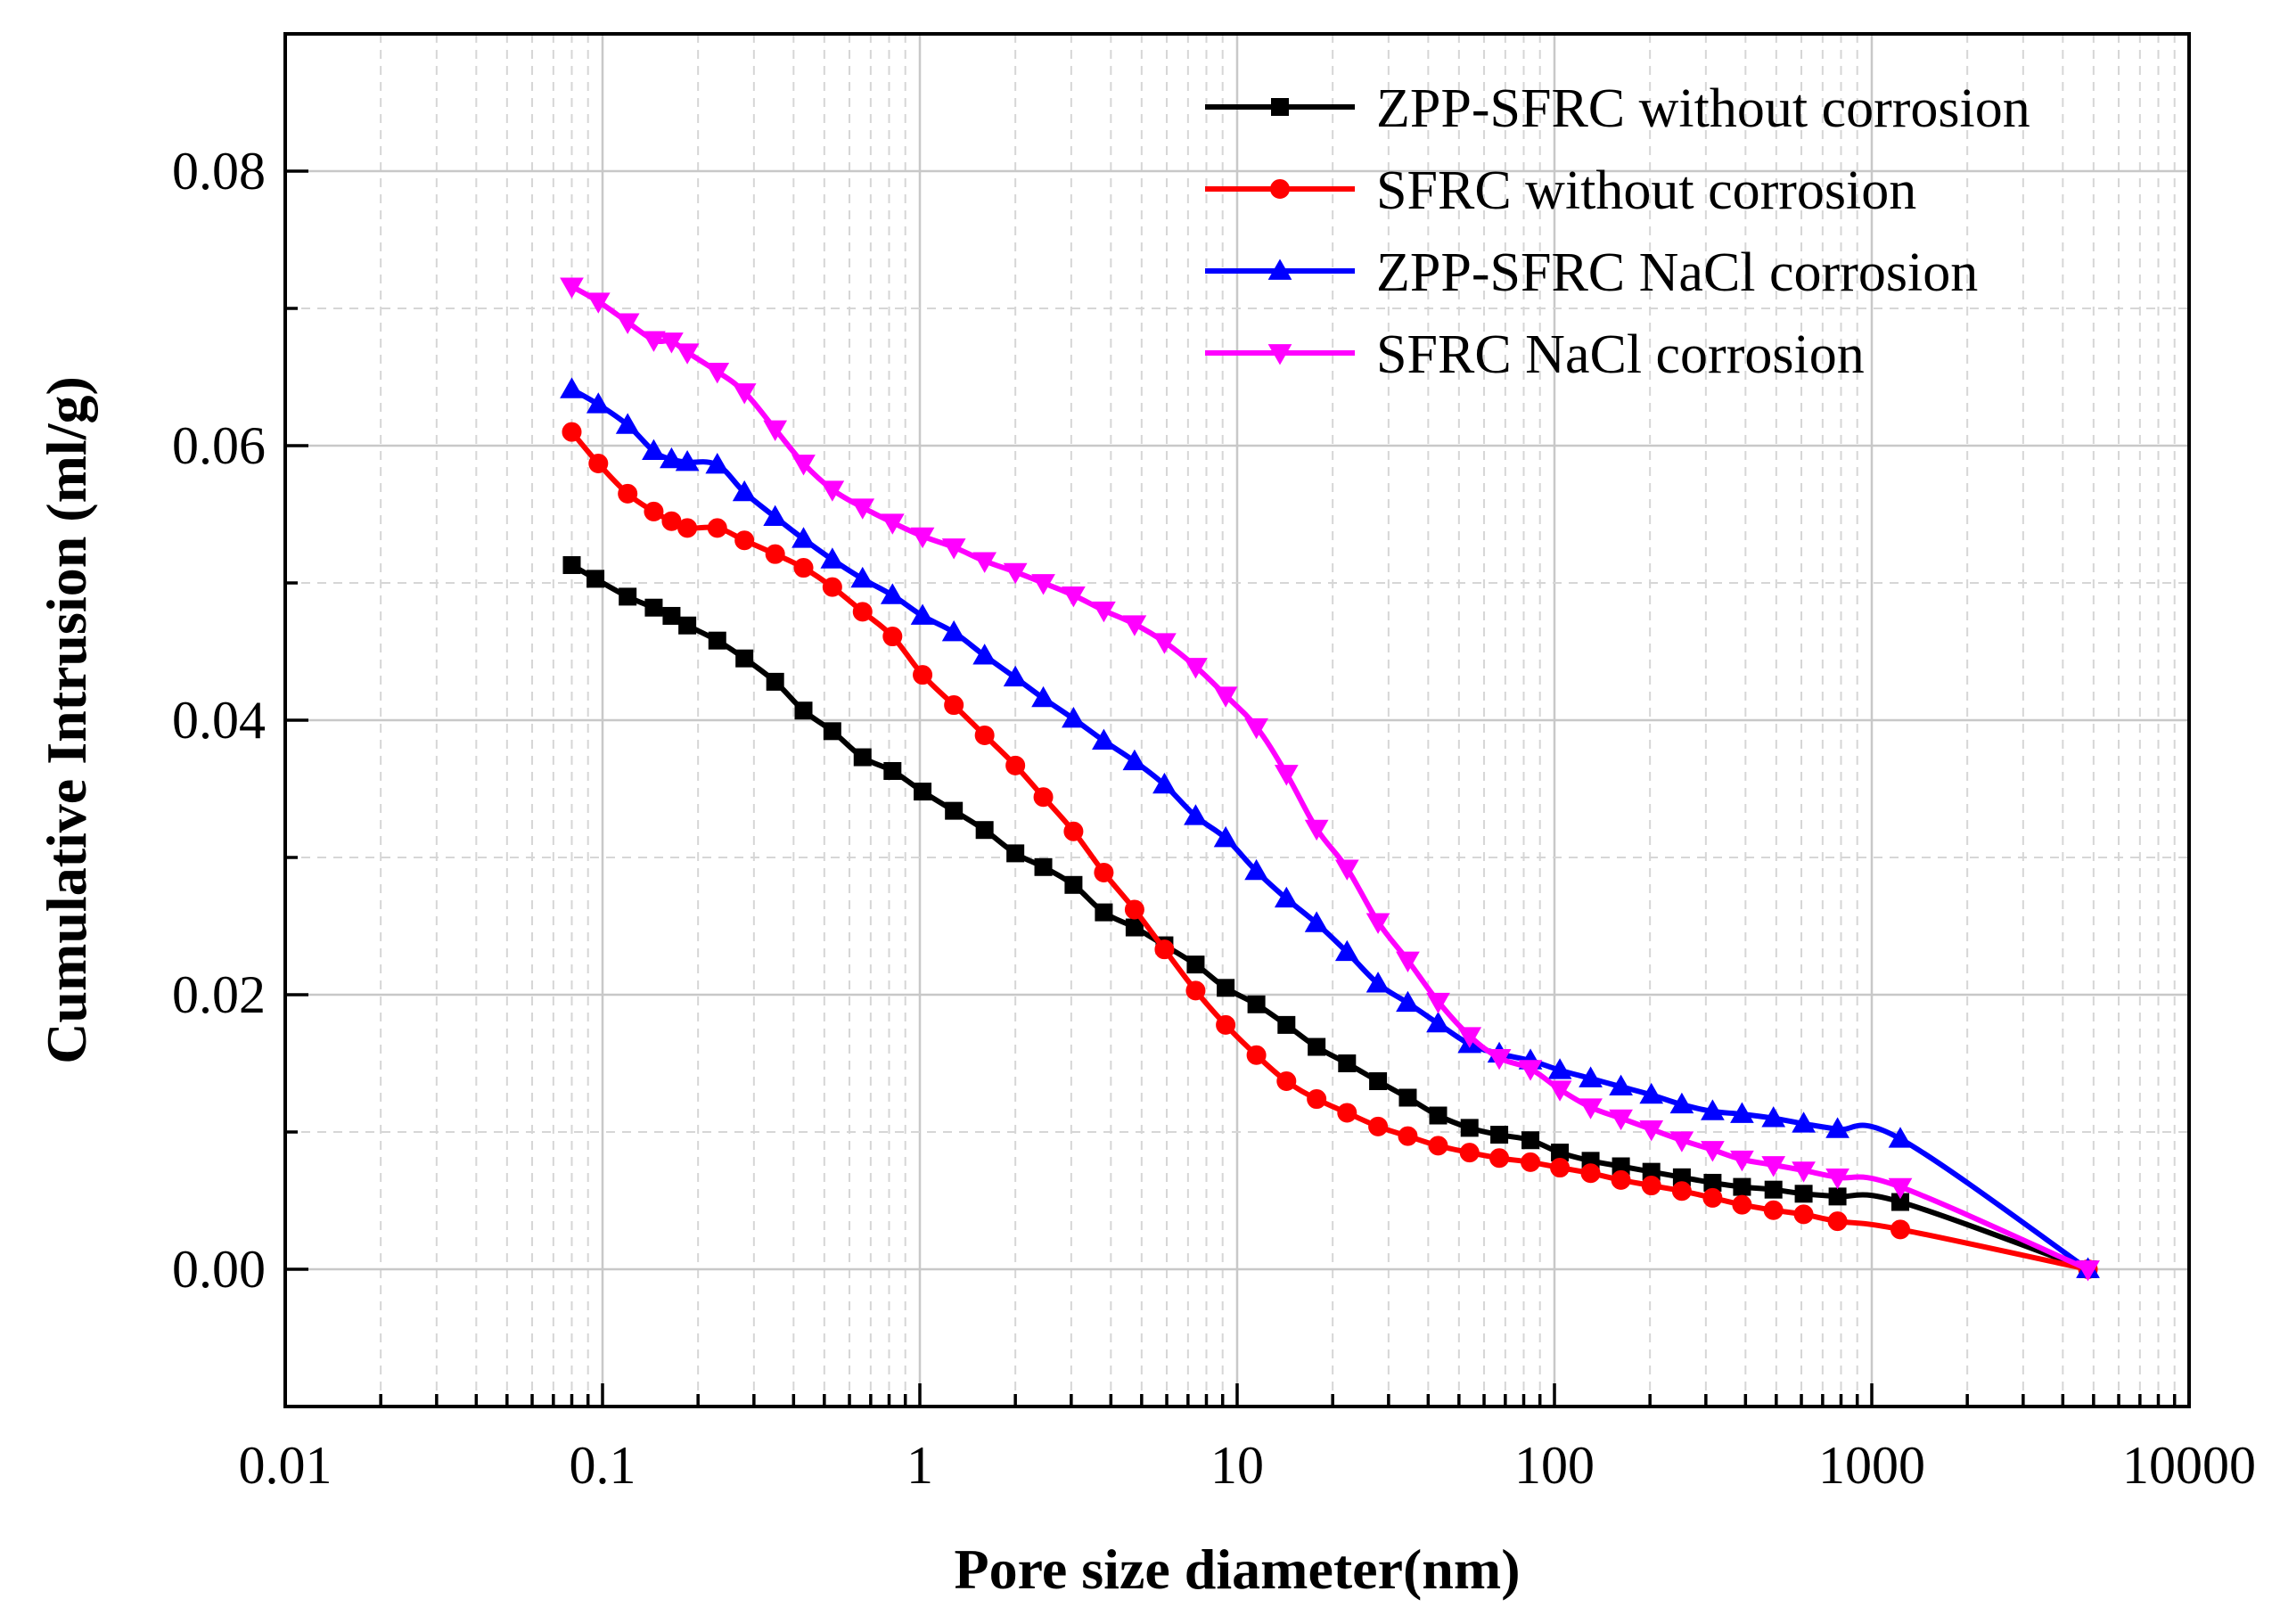  I want to click on y-tick-label: 0.02, so click(219, 994).